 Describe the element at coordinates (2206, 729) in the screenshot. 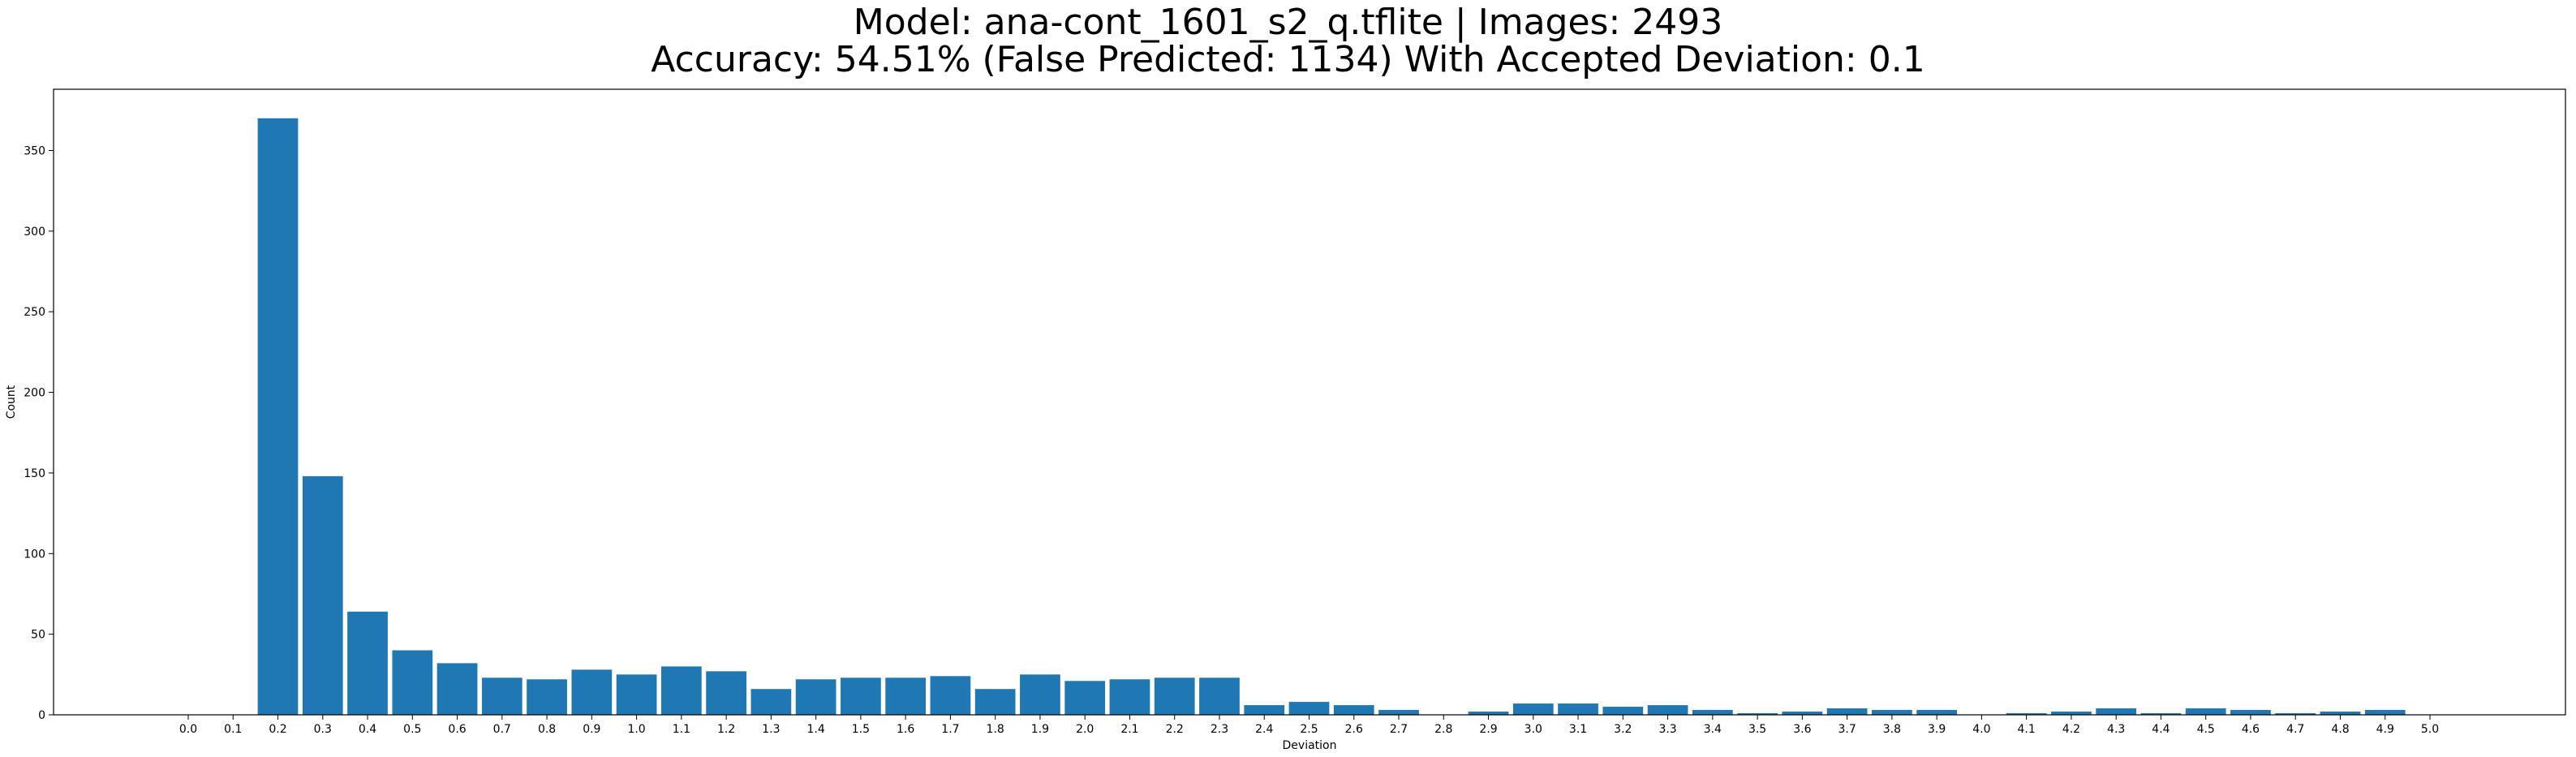

I see `x-tick-label: 4.5` at that location.